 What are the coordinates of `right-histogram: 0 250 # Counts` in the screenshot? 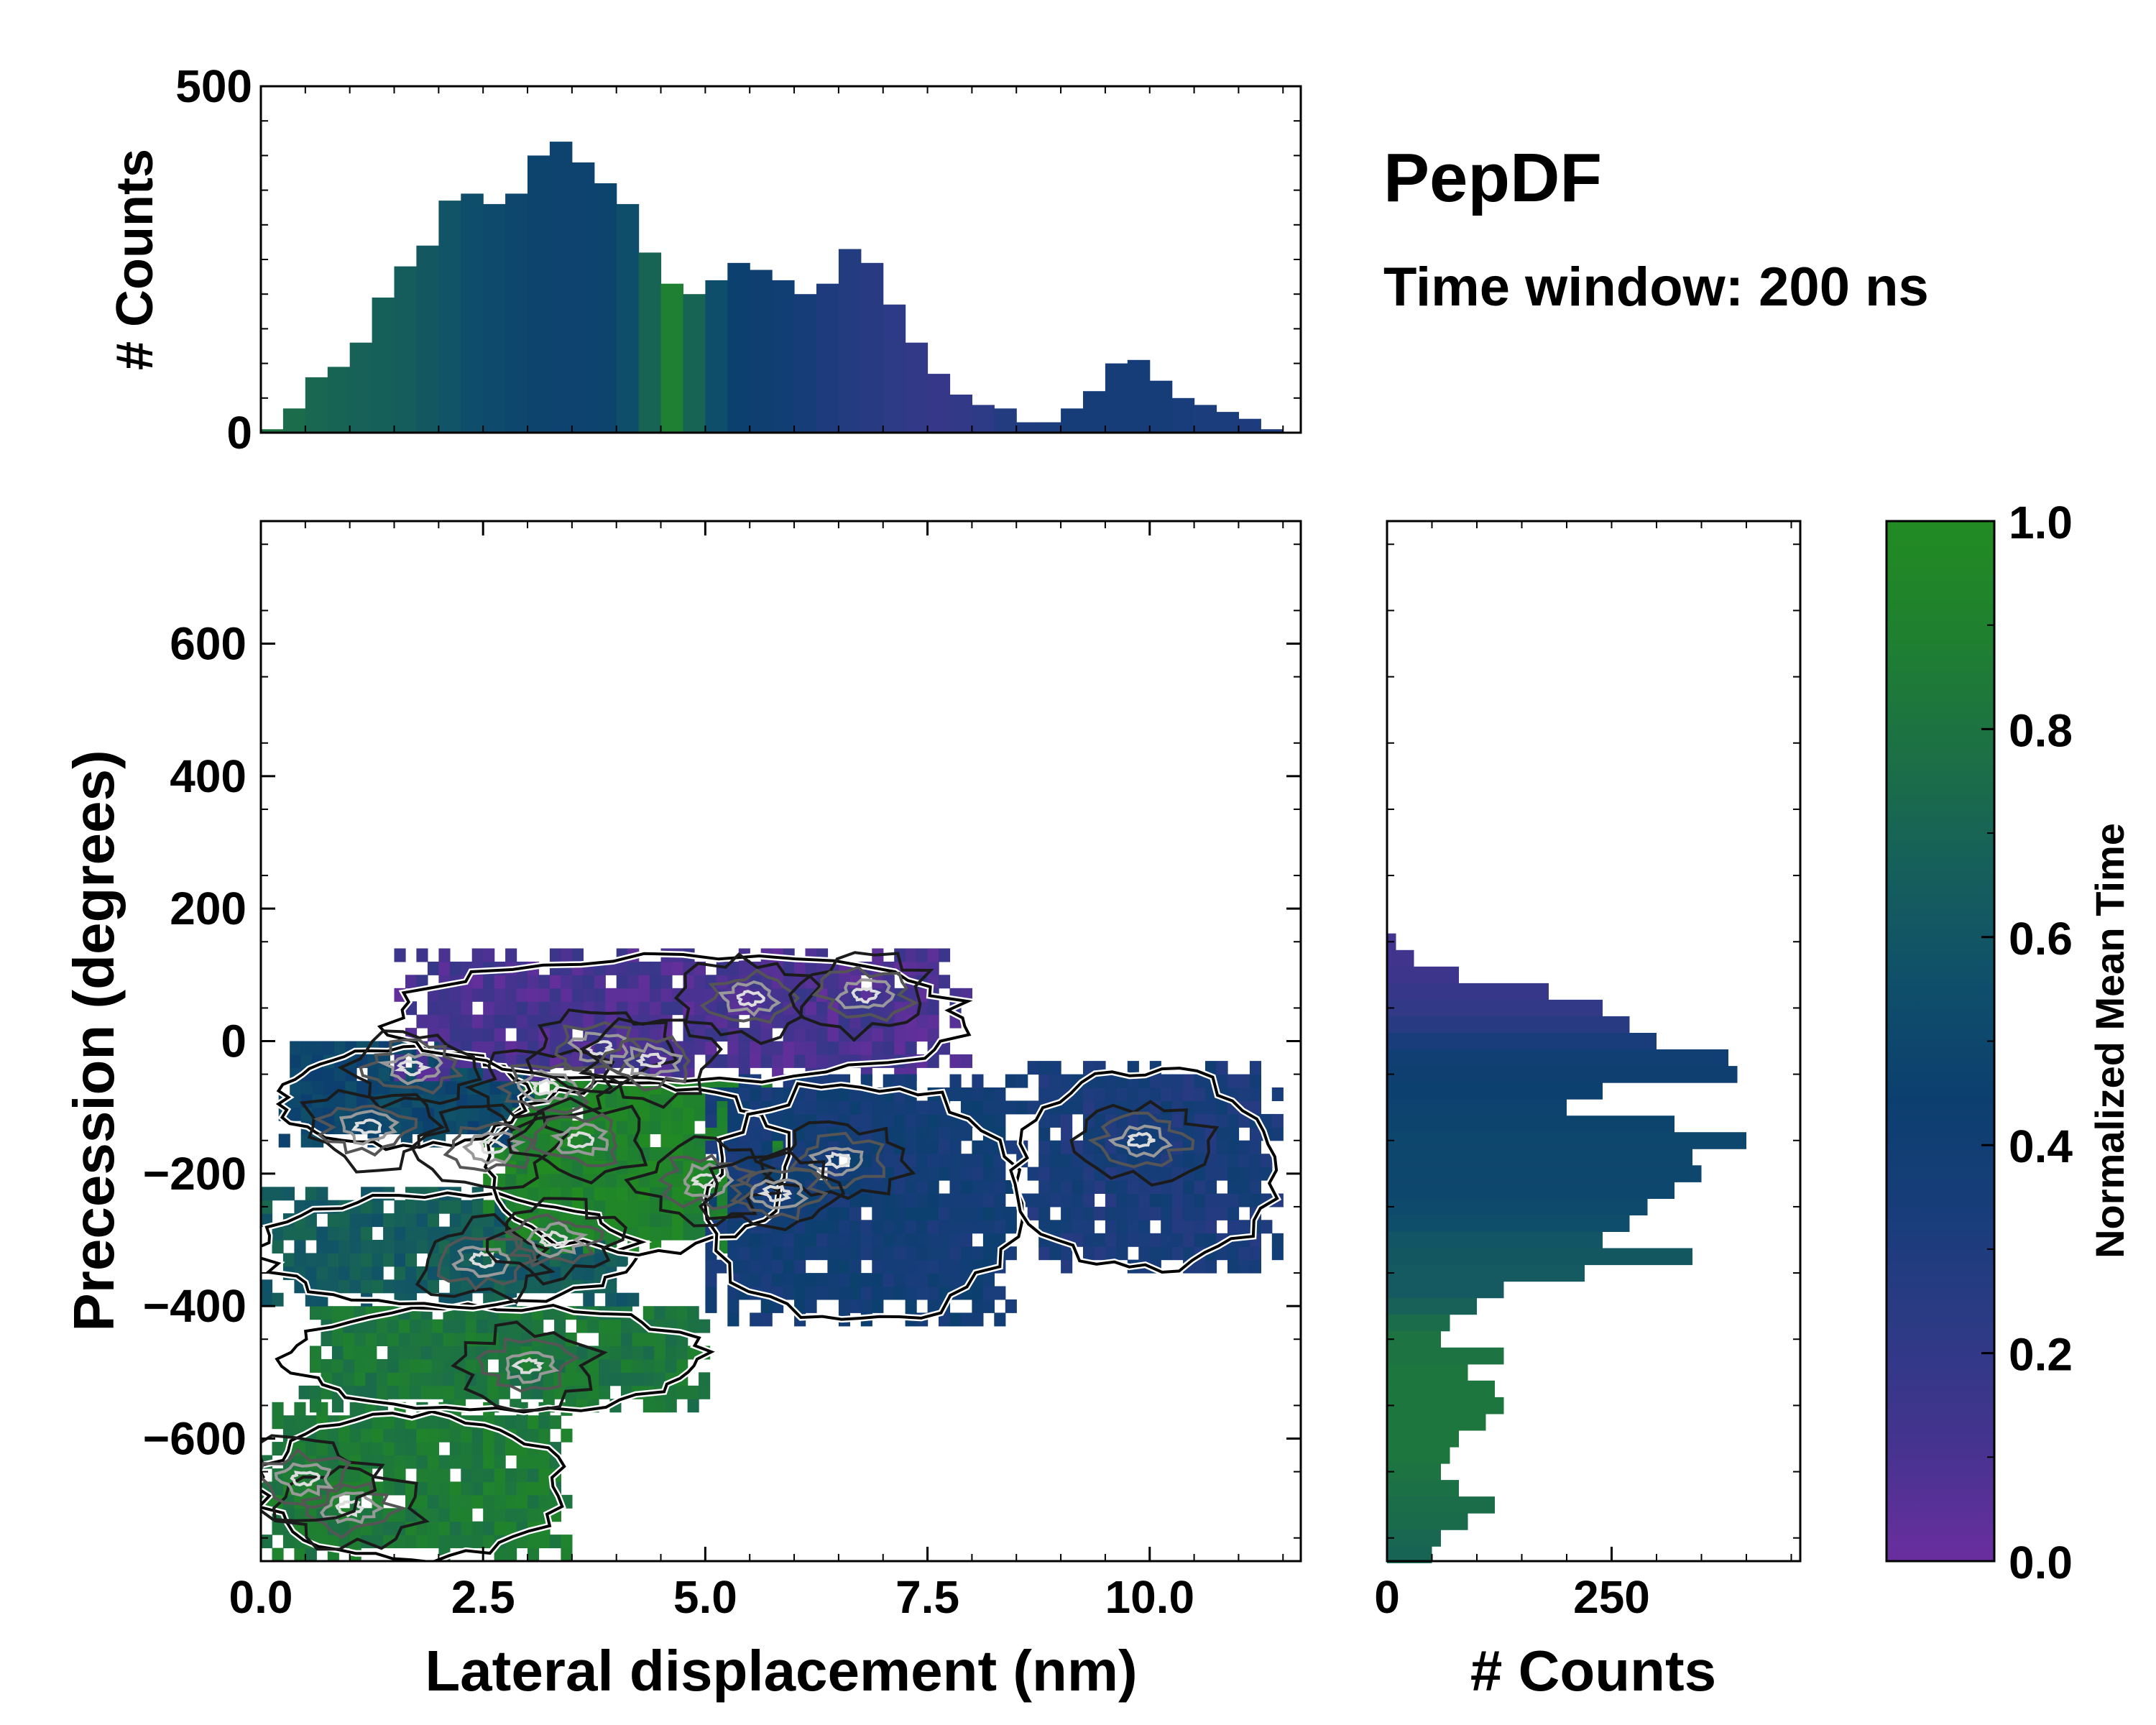 It's located at (1588, 1111).